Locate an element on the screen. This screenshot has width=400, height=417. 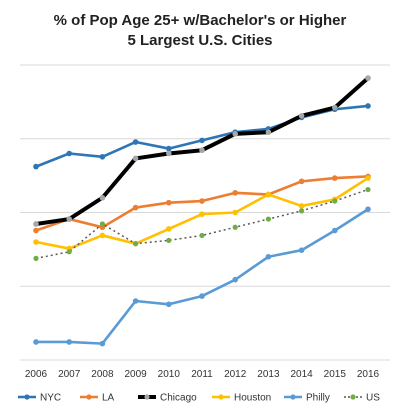
chart-subtitle: 5 Largest U.S. Cities is located at coordinates (200, 40).